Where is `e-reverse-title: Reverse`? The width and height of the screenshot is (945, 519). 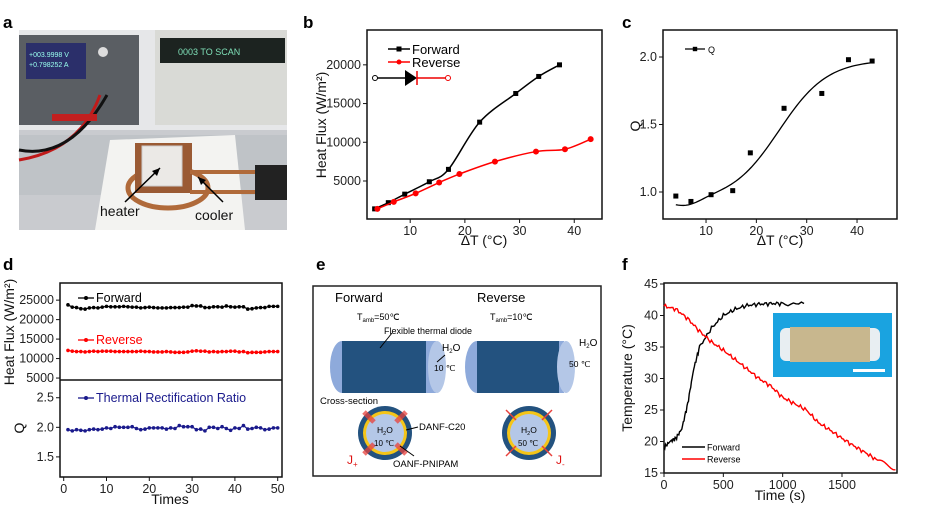 e-reverse-title: Reverse is located at coordinates (501, 297).